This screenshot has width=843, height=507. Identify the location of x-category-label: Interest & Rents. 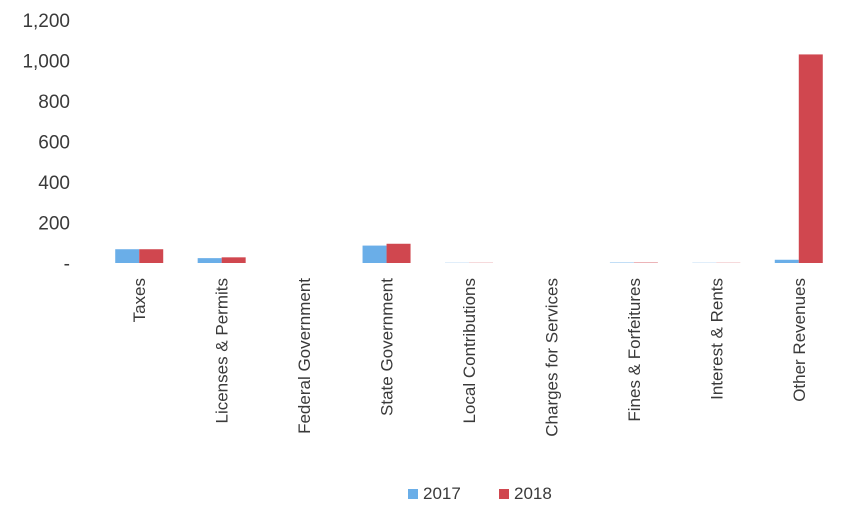
(716, 339).